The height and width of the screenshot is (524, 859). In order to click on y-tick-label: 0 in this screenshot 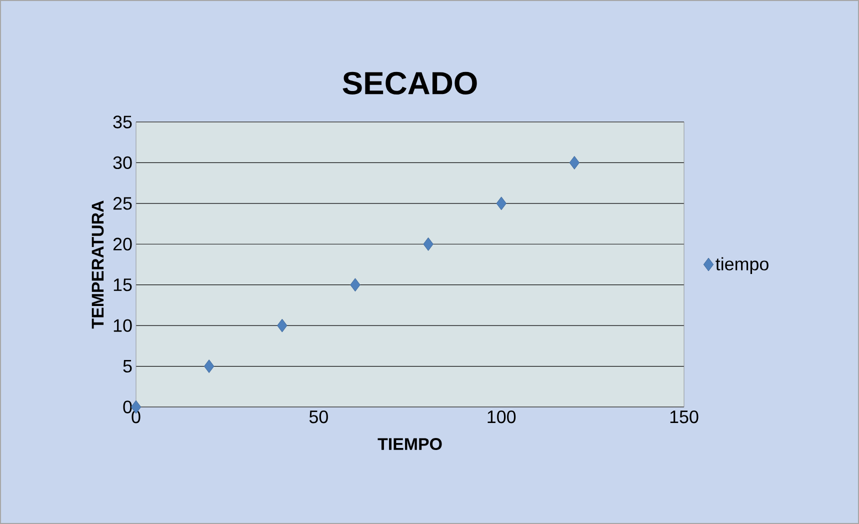, I will do `click(127, 407)`.